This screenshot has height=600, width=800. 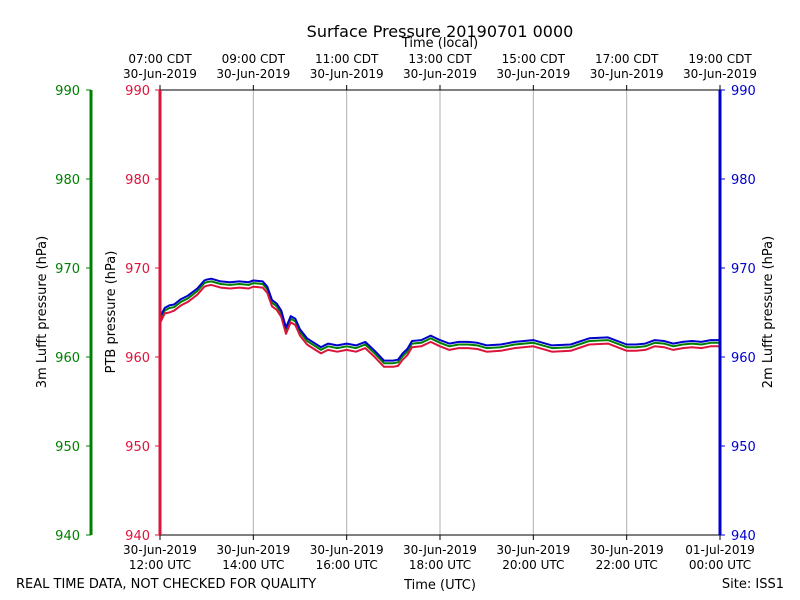 I want to click on x-tick-label-local-time: 17:00 CDT, so click(x=627, y=59).